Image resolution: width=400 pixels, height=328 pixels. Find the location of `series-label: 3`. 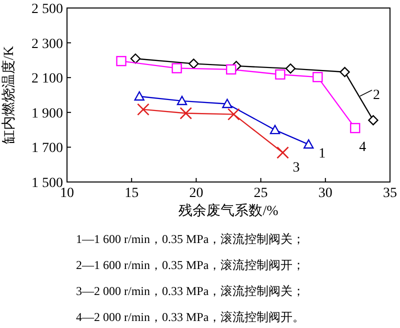

series-label: 3 is located at coordinates (296, 168).